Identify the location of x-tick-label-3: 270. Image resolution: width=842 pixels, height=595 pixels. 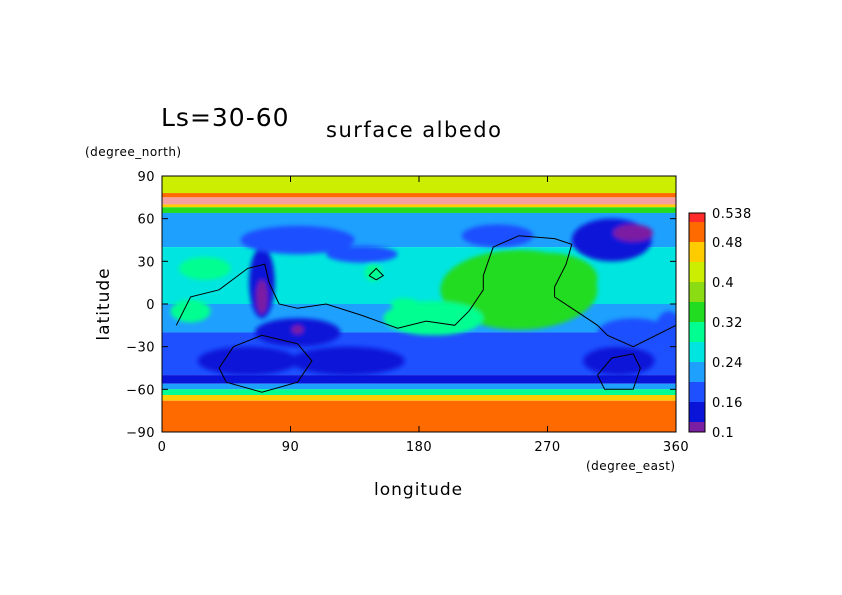
(547, 447).